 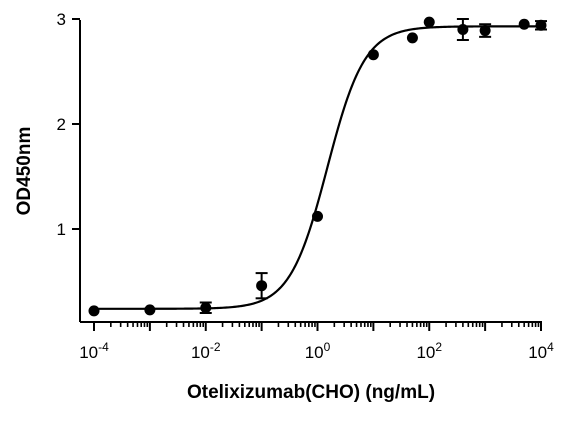 What do you see at coordinates (541, 351) in the screenshot?
I see `x-tick-label: 10⁴` at bounding box center [541, 351].